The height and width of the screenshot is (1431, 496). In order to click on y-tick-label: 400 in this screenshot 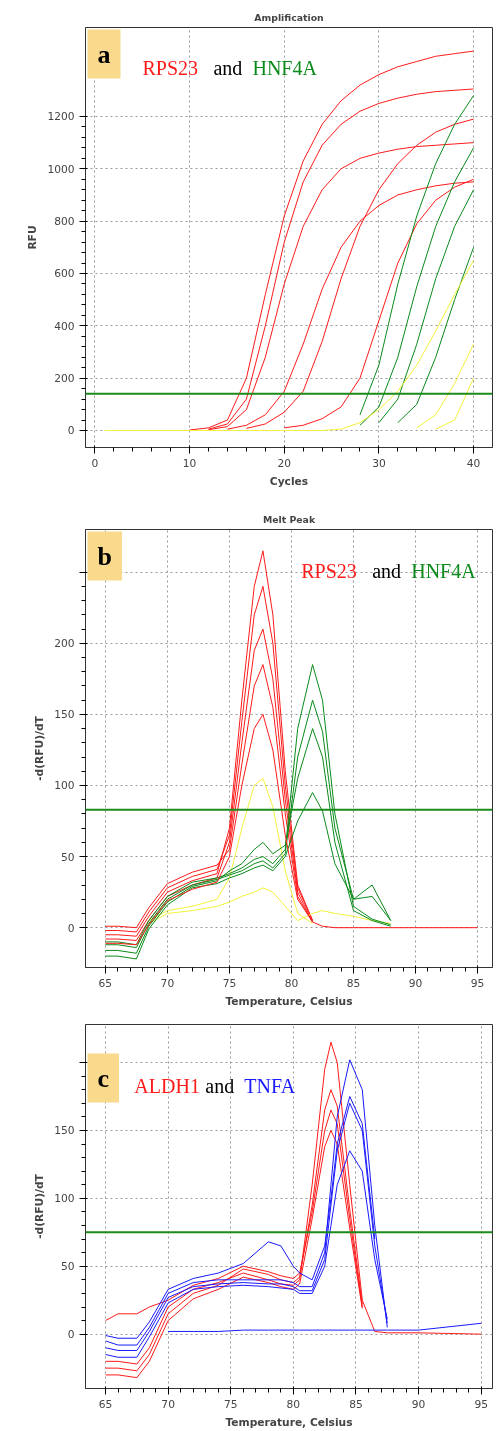, I will do `click(64, 326)`.